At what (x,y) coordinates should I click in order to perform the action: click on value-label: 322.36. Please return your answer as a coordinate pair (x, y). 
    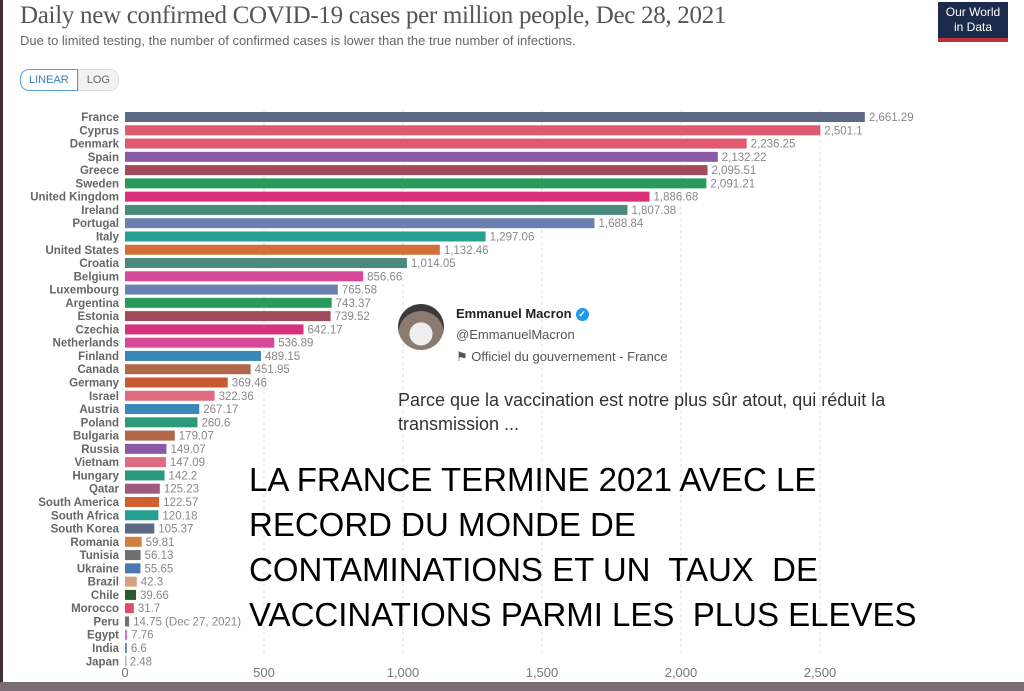
    Looking at the image, I should click on (236, 397).